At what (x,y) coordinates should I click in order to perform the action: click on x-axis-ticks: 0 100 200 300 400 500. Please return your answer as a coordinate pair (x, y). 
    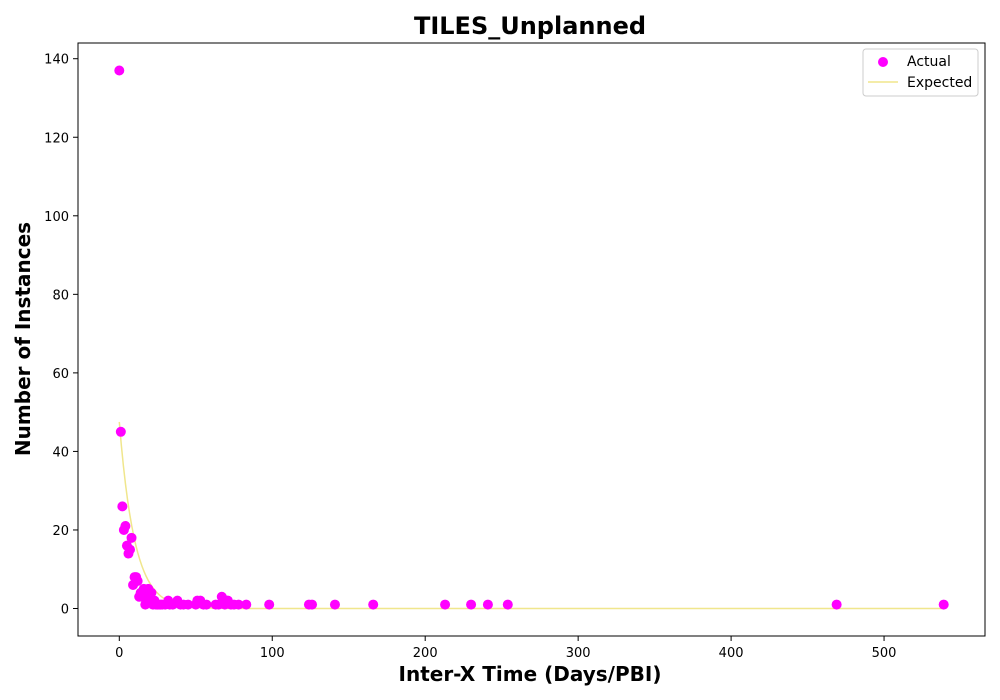
    Looking at the image, I should click on (505, 648).